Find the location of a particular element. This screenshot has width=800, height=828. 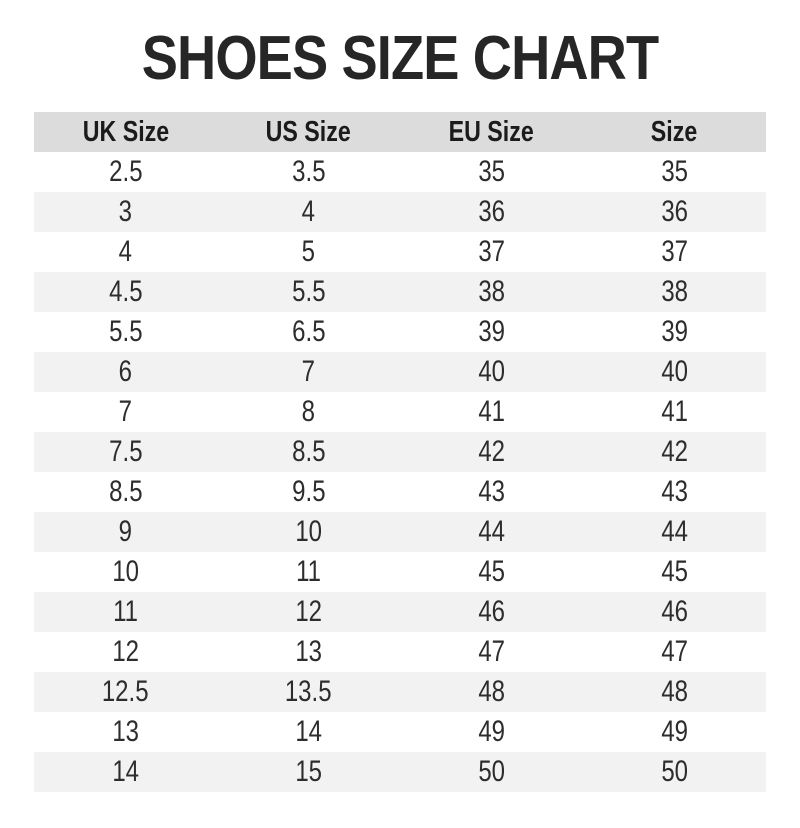

table-row: 2.5 3.5 35 35 is located at coordinates (400, 172).